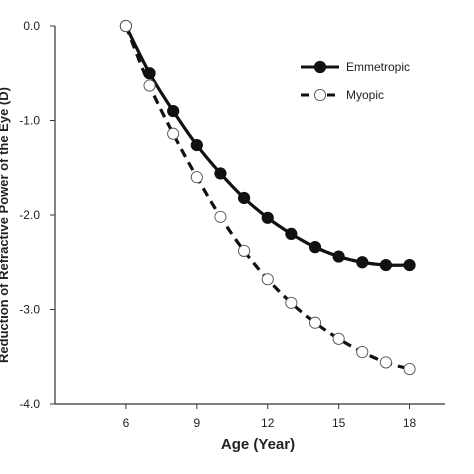  I want to click on legend-item-emmetropic: Emmetropic, so click(355, 67).